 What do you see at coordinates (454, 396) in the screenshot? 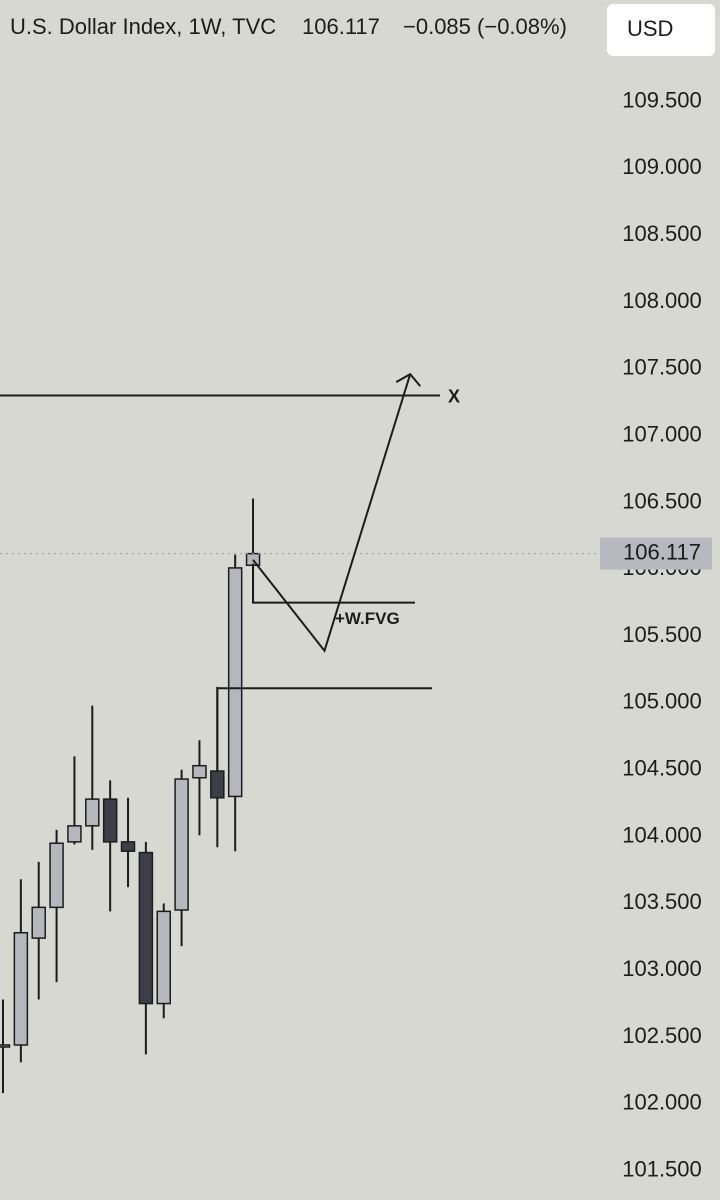
I see `target-label: X` at bounding box center [454, 396].